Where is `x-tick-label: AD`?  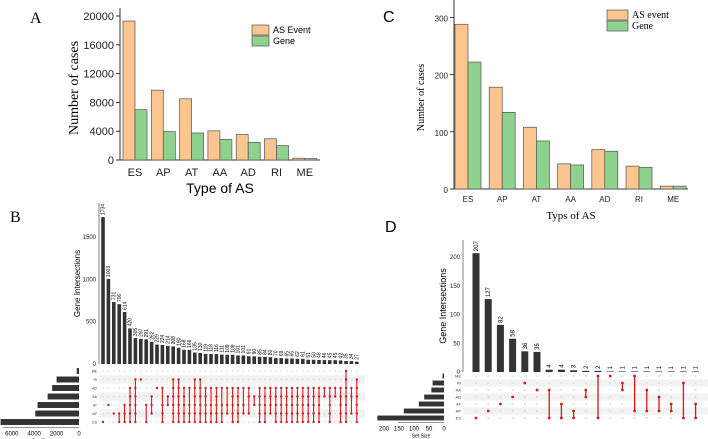 x-tick-label: AD is located at coordinates (248, 173).